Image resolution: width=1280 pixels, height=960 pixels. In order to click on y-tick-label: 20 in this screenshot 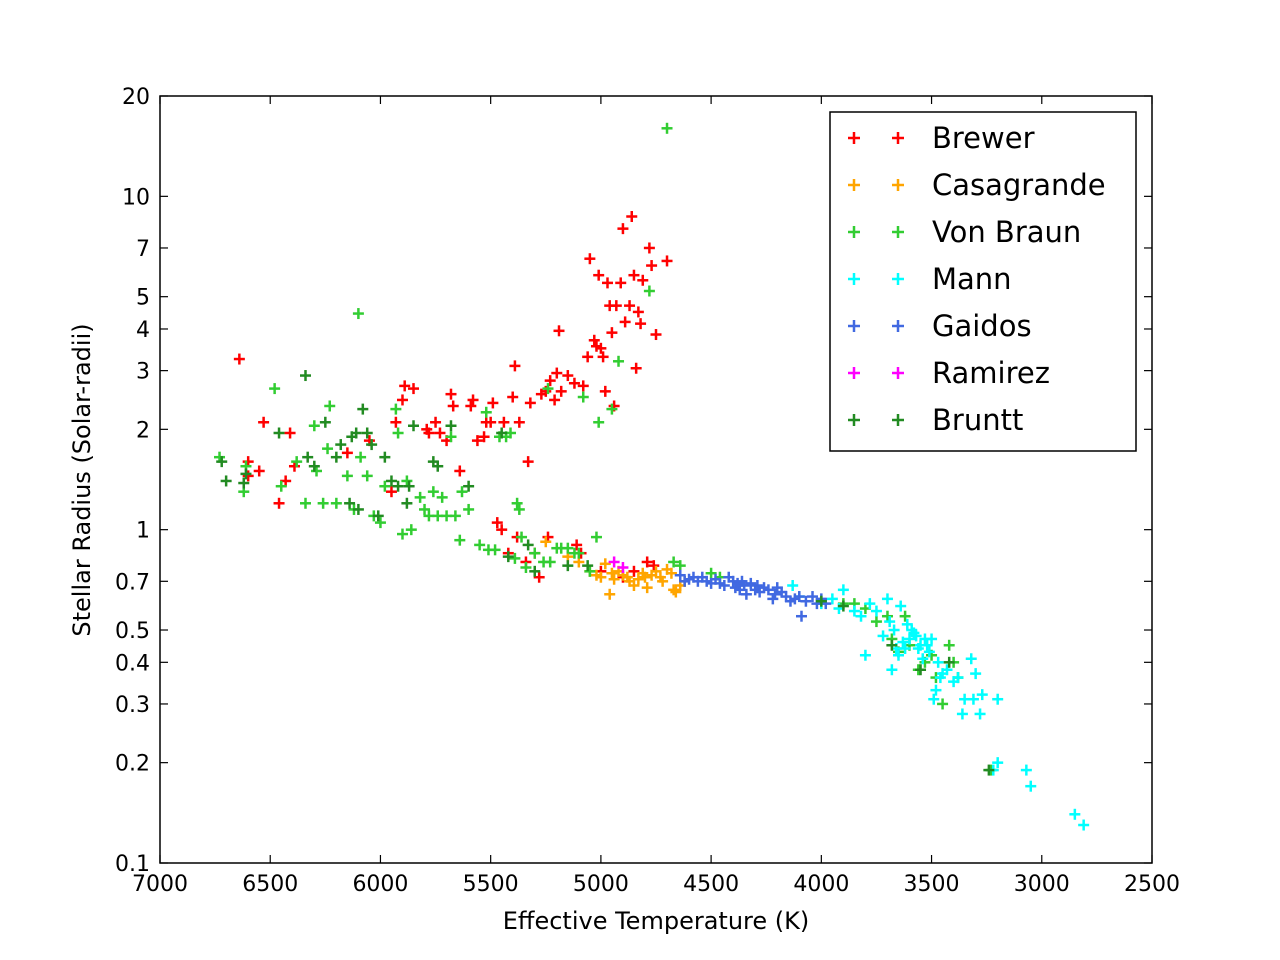, I will do `click(136, 97)`.